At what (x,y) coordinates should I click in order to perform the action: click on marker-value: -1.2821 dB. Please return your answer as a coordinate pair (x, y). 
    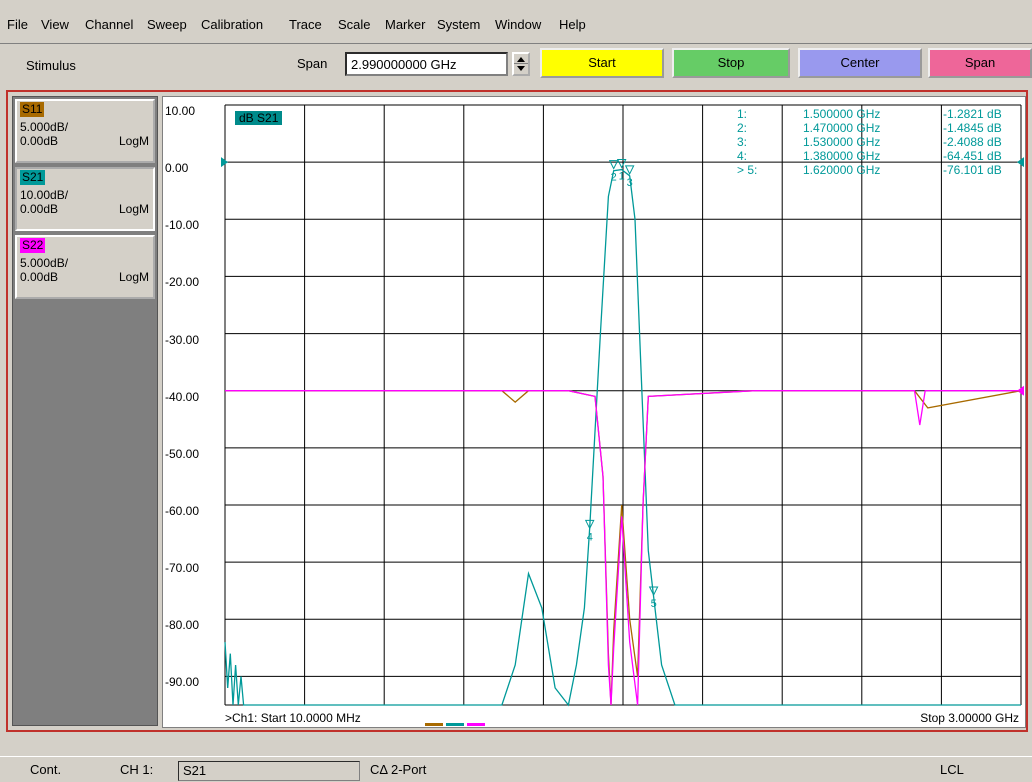
    Looking at the image, I should click on (972, 114).